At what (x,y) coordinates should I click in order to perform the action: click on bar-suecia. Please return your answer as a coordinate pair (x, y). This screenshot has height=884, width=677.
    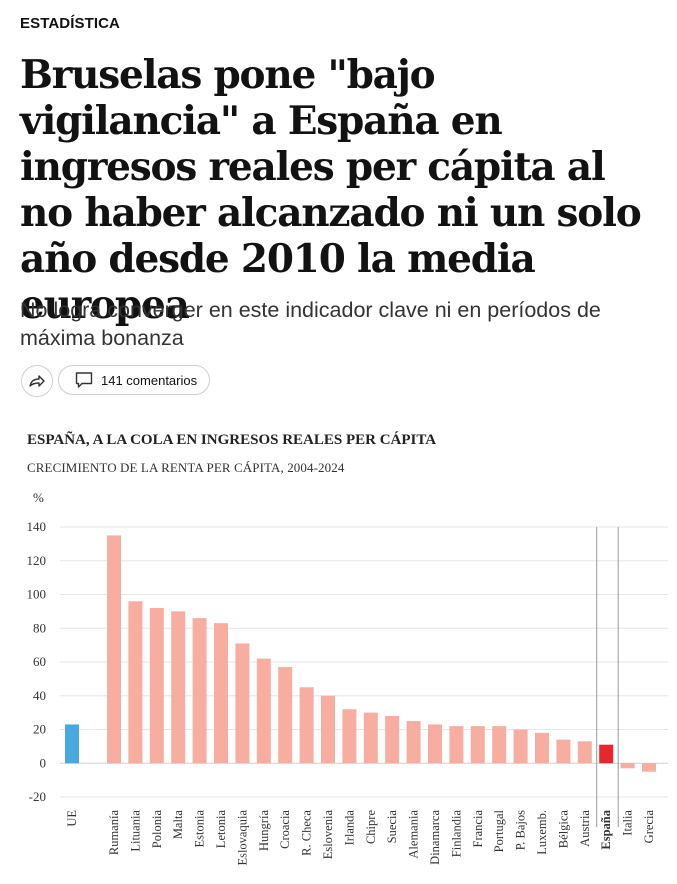
    Looking at the image, I should click on (392, 740).